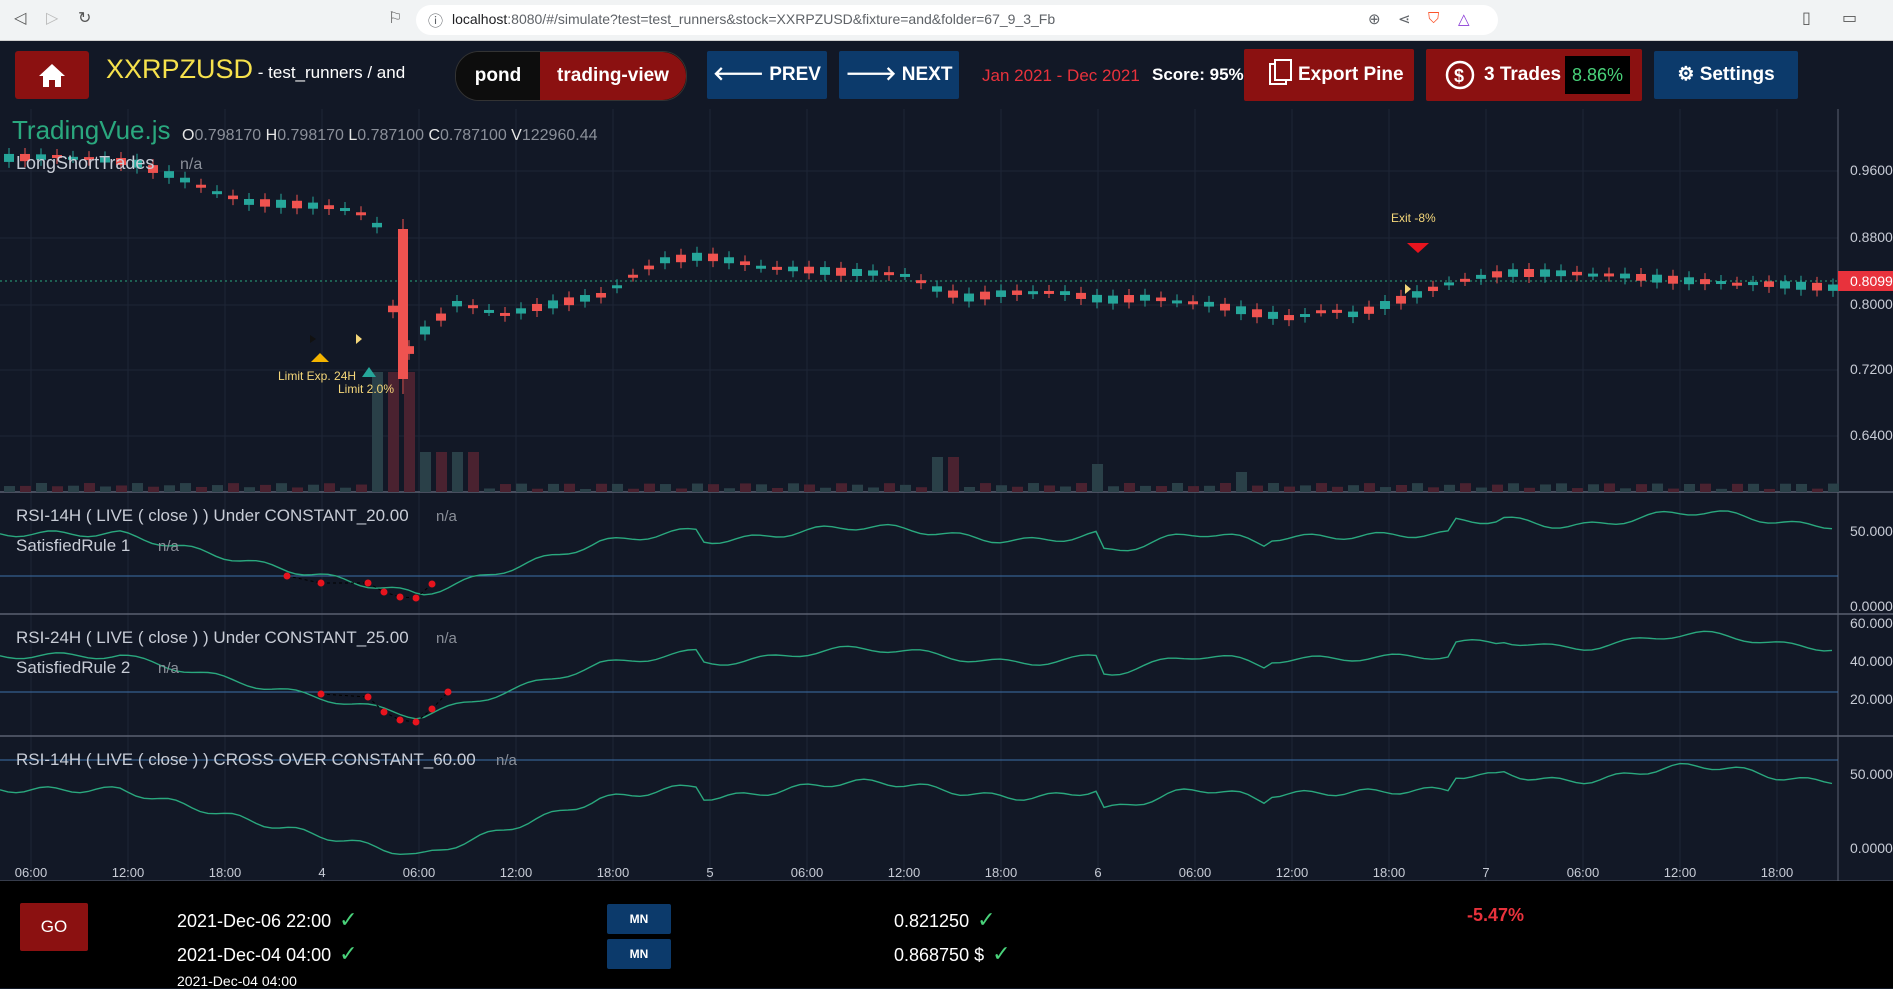 Image resolution: width=1893 pixels, height=989 pixels. What do you see at coordinates (191, 164) in the screenshot?
I see `overlay-value: n/a` at bounding box center [191, 164].